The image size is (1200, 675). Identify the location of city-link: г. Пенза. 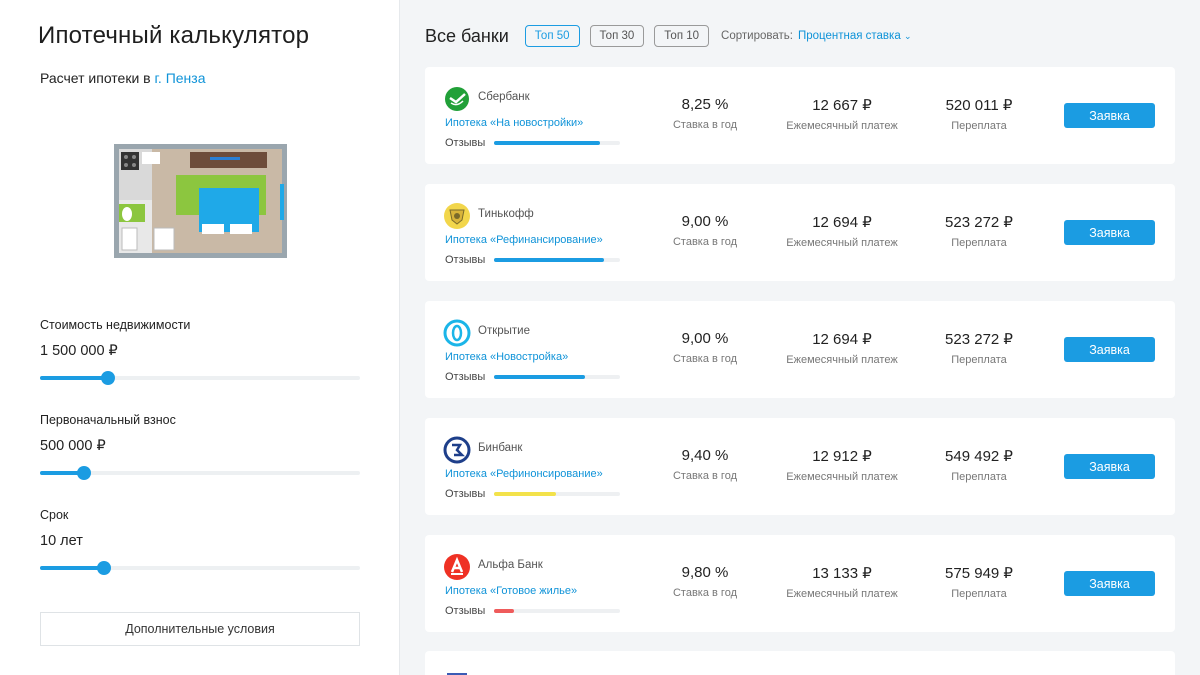
(180, 78).